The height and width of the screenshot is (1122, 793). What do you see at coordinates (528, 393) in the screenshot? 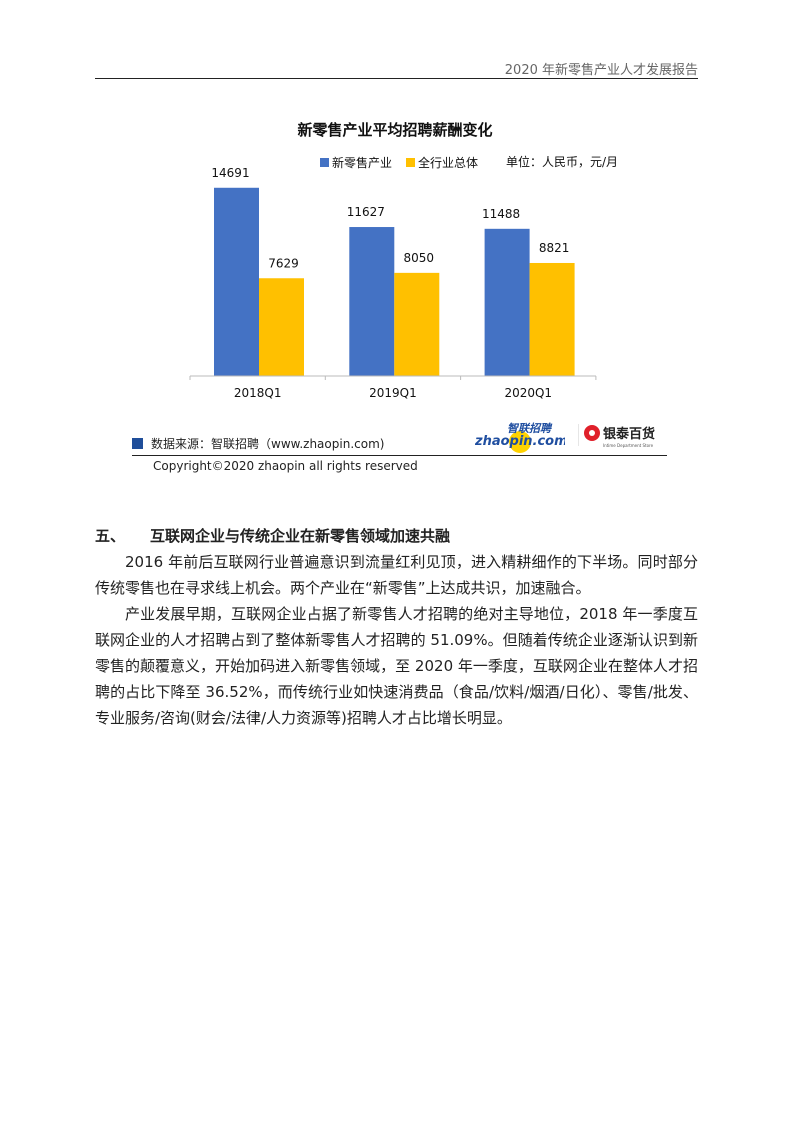
I see `x-tick-label: 2020Q1` at bounding box center [528, 393].